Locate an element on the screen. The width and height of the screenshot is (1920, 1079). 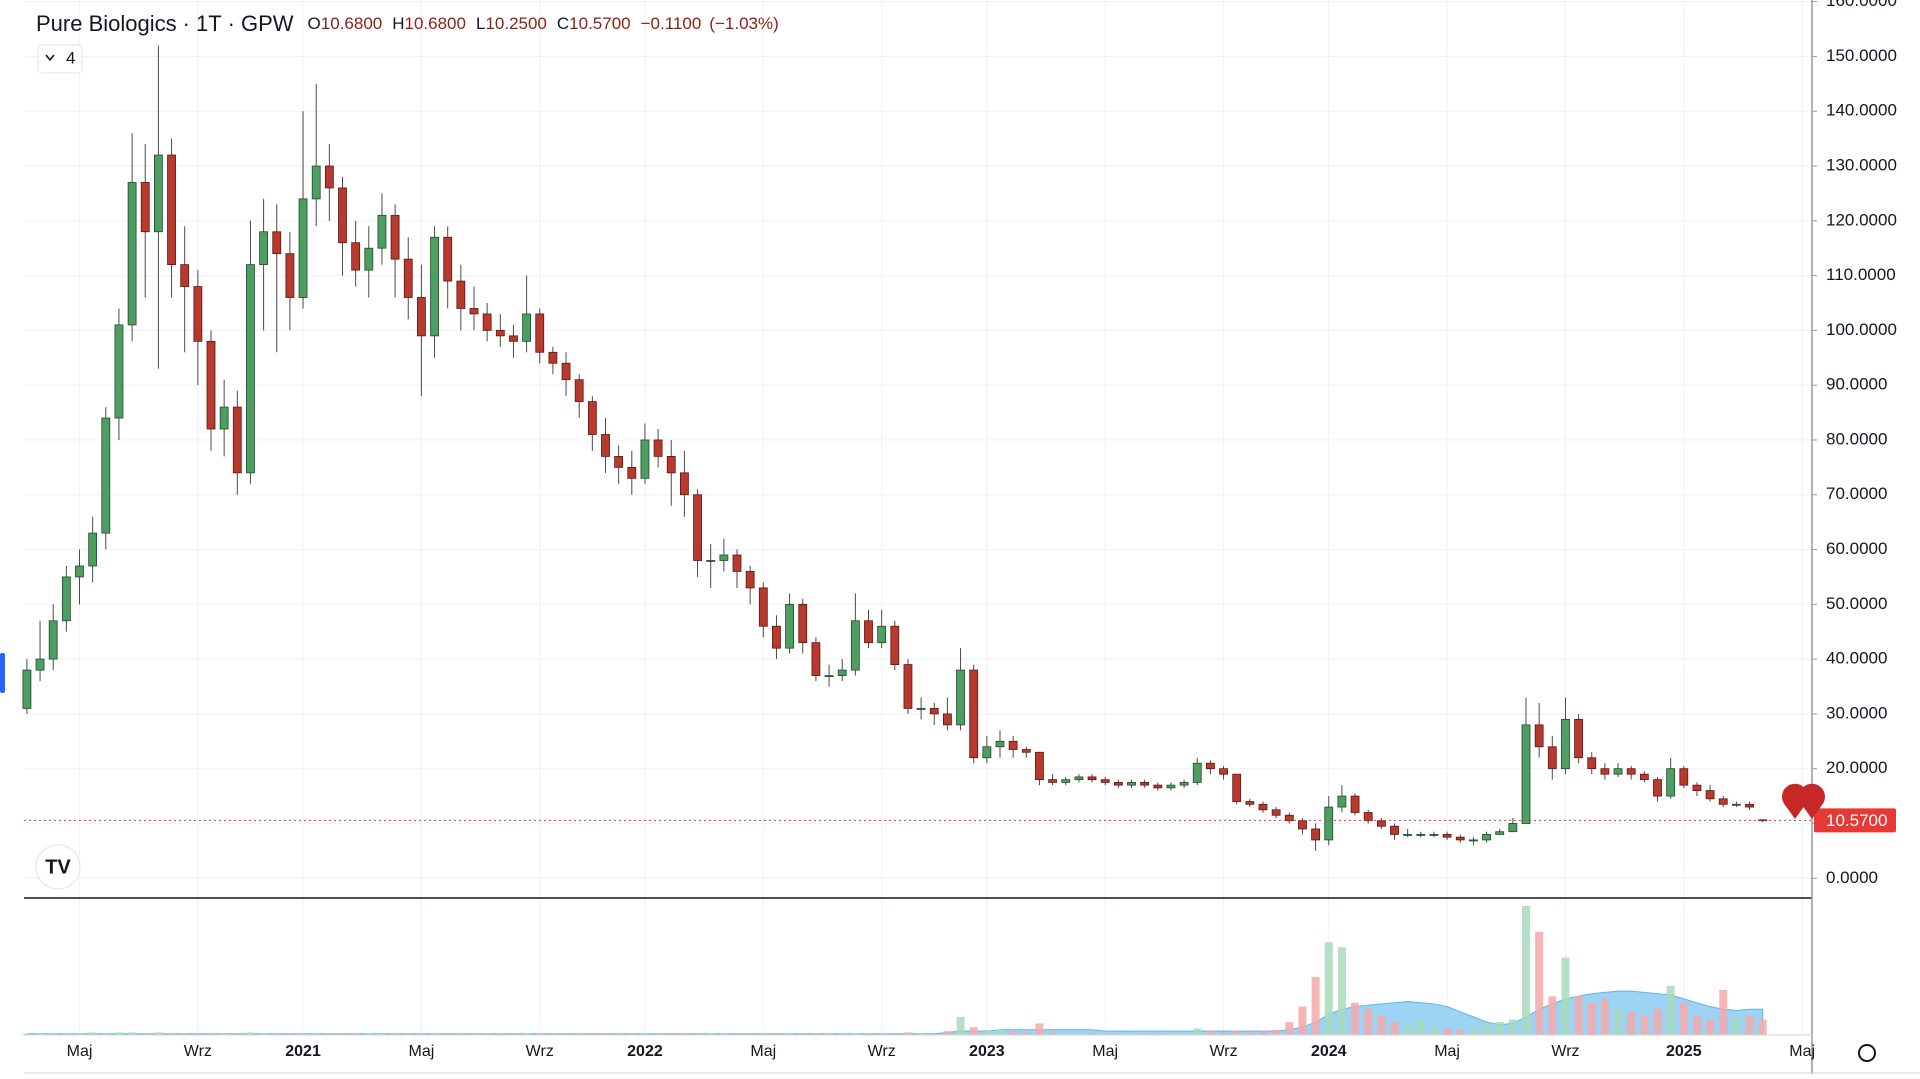
y-tick-label: 110.0000 is located at coordinates (1861, 274).